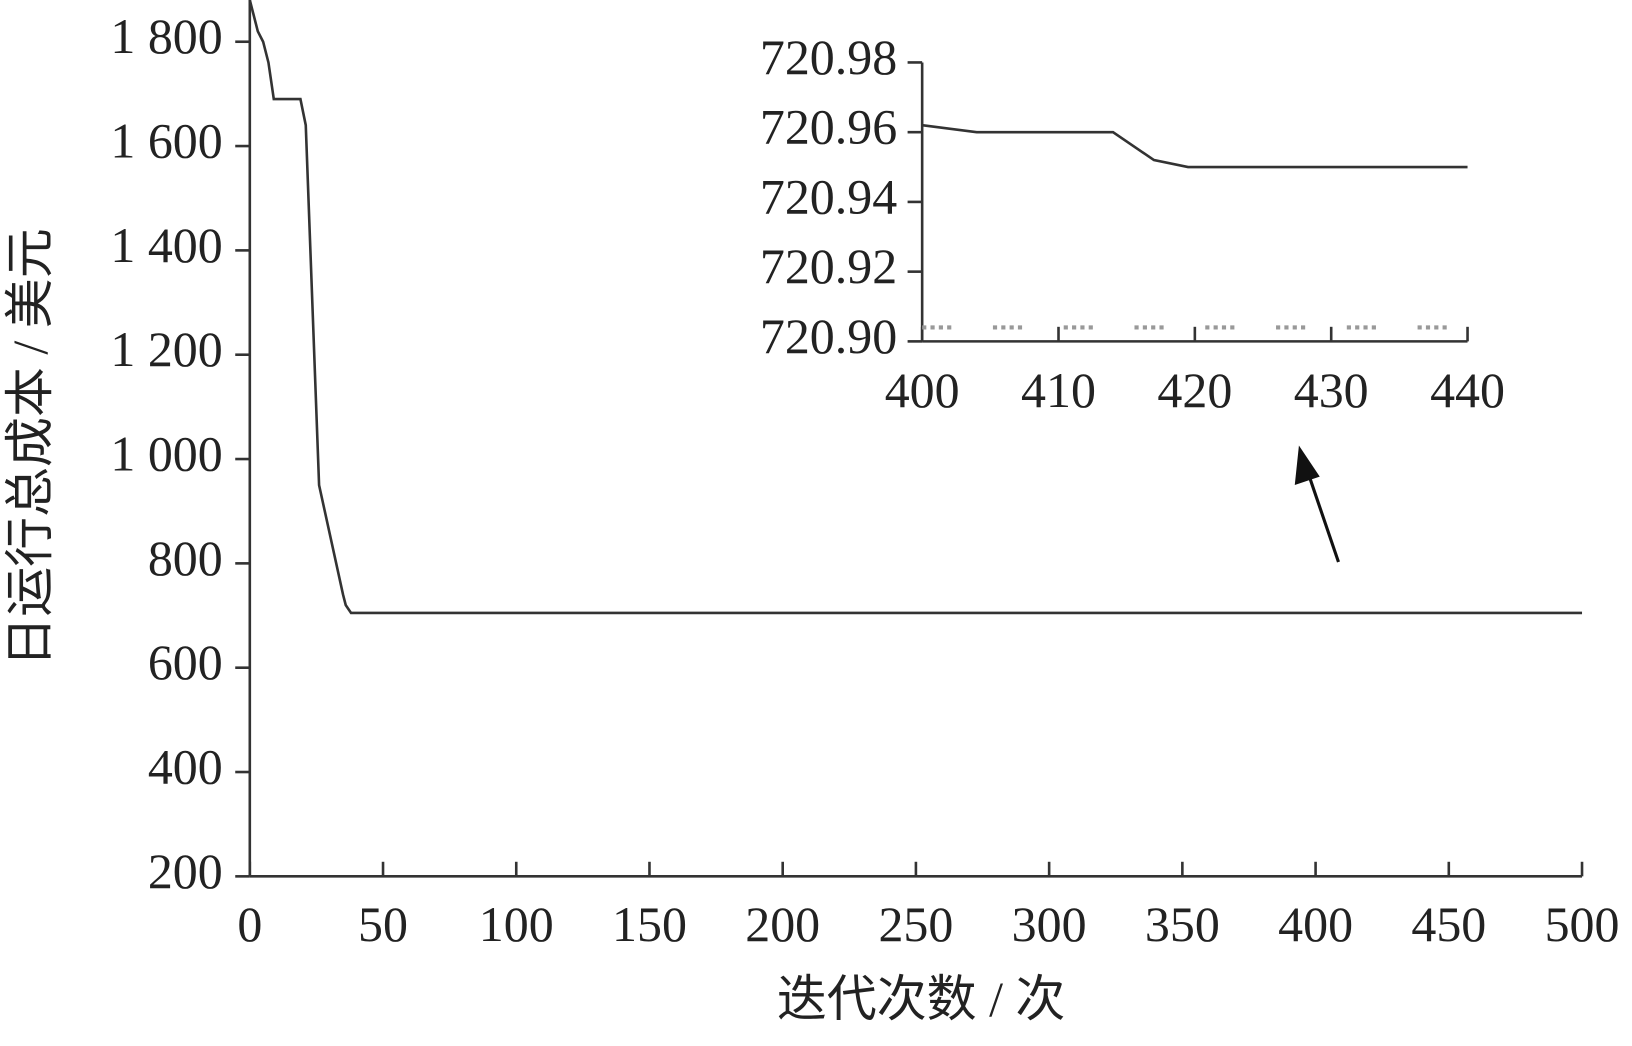 This screenshot has width=1632, height=1046. Describe the element at coordinates (166, 245) in the screenshot. I see `y-tick-label: 1 400` at that location.